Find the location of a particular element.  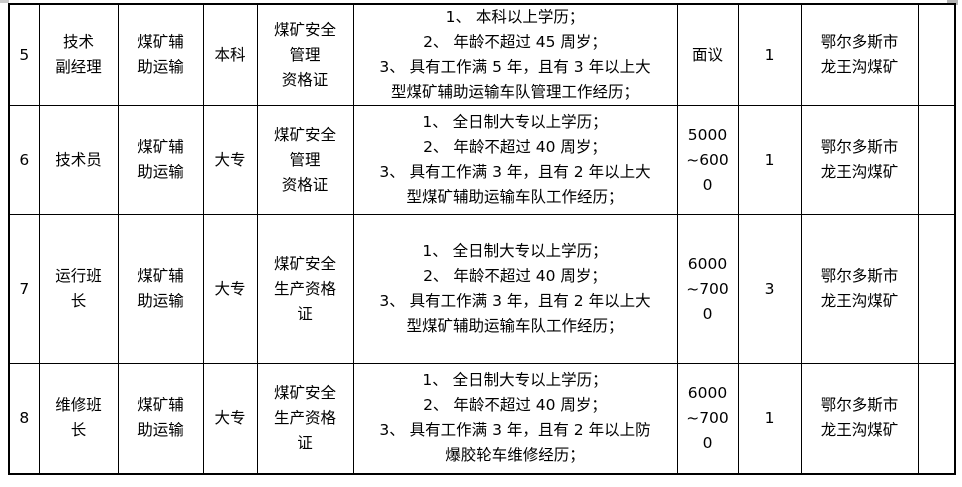

cell-salary: 5000 ~600 0 is located at coordinates (707, 160).